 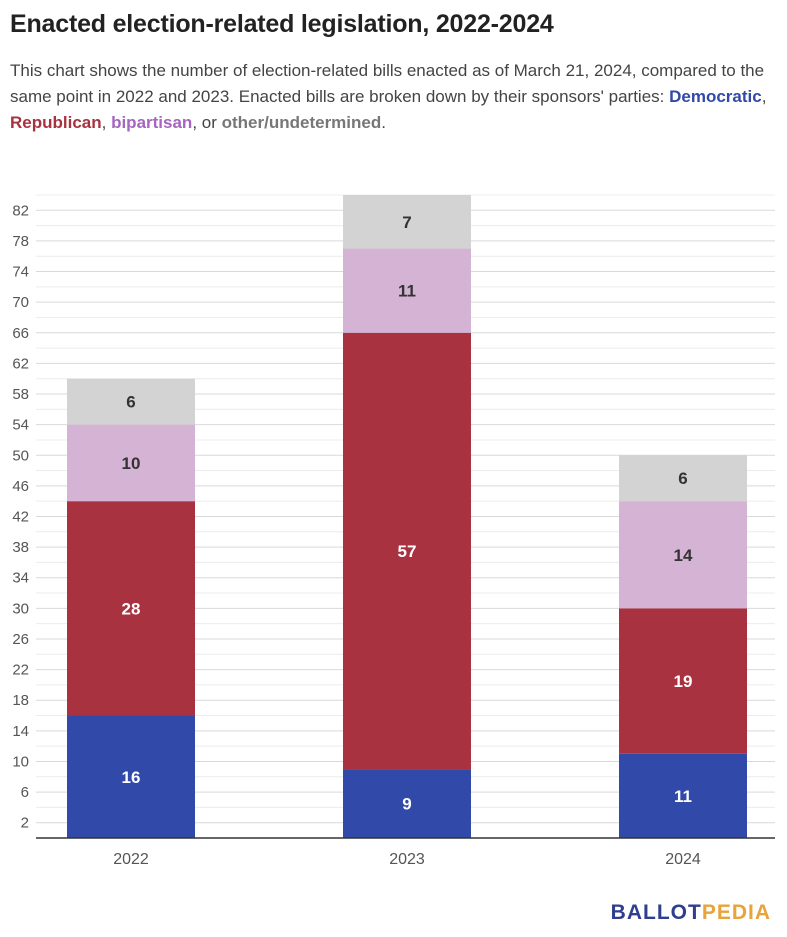 What do you see at coordinates (301, 122) in the screenshot?
I see `legend-other: other/undetermined` at bounding box center [301, 122].